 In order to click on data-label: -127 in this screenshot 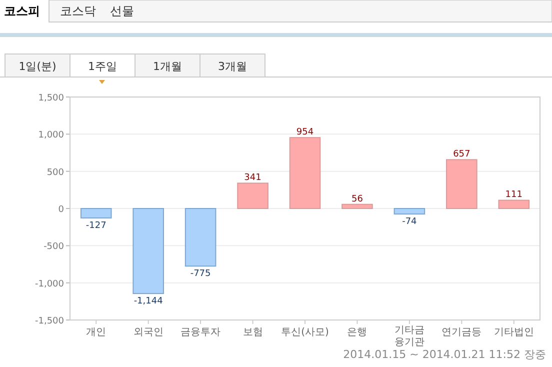, I will do `click(96, 225)`.